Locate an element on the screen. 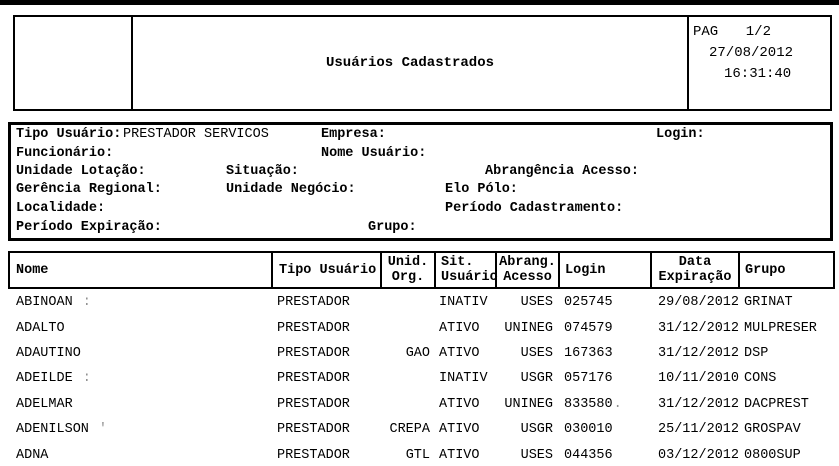  cell-login: 025745 is located at coordinates (604, 302).